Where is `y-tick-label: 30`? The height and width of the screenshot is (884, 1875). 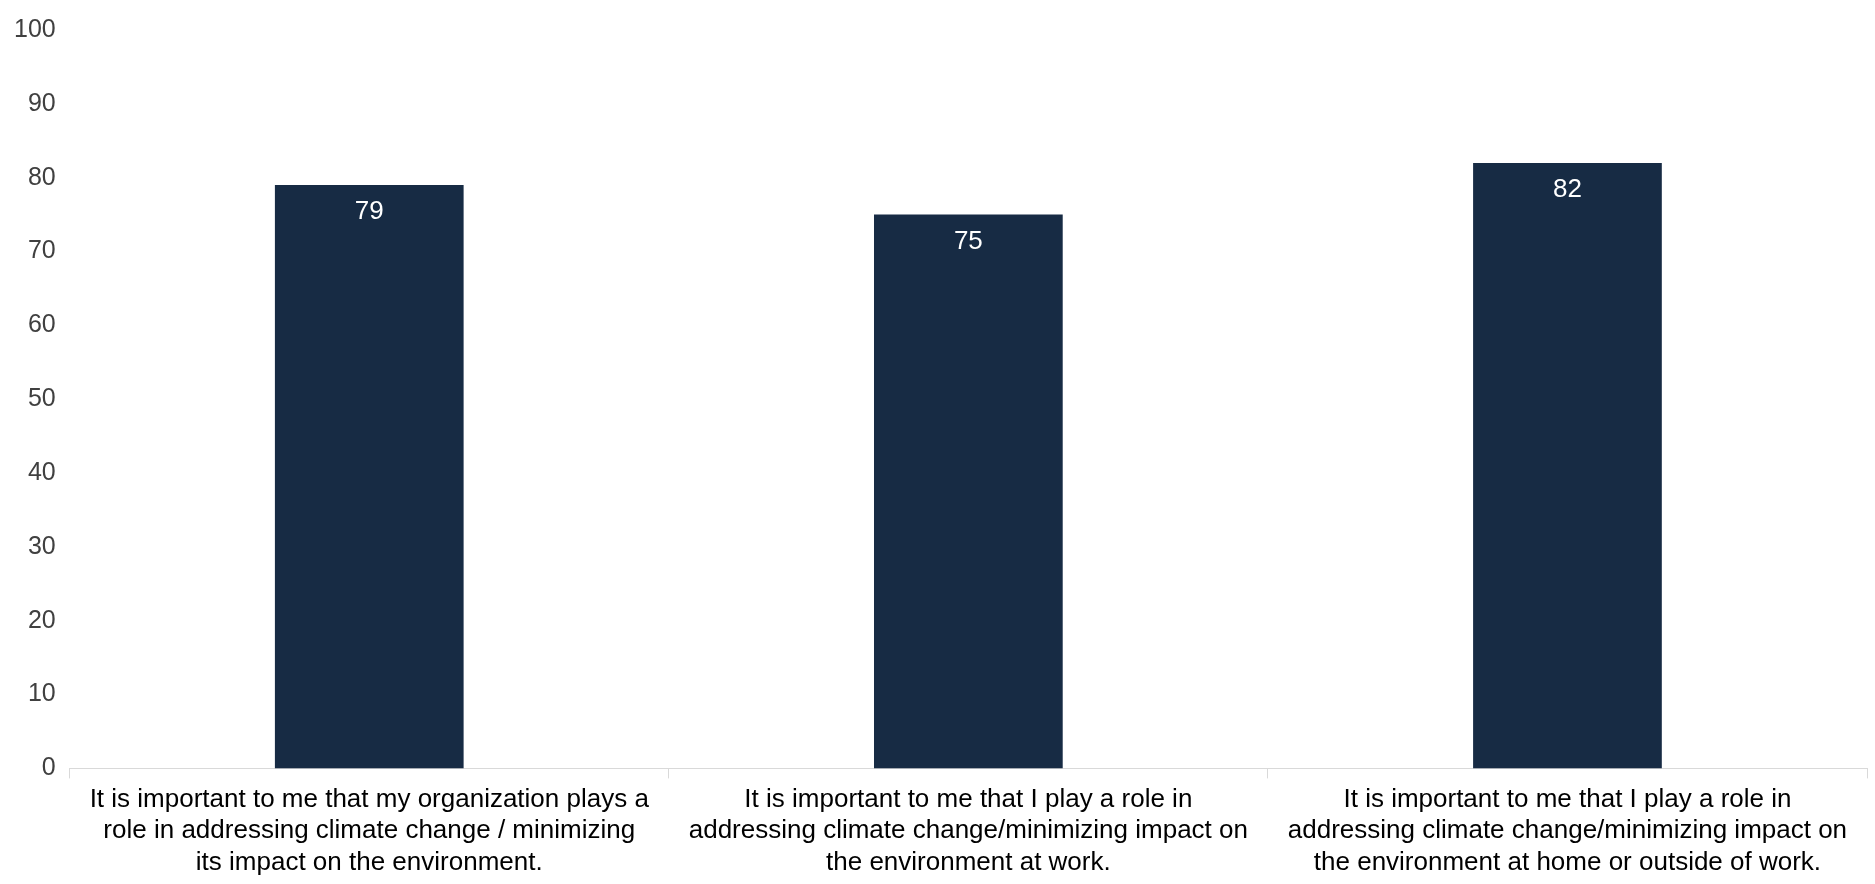
y-tick-label: 30 is located at coordinates (41, 544).